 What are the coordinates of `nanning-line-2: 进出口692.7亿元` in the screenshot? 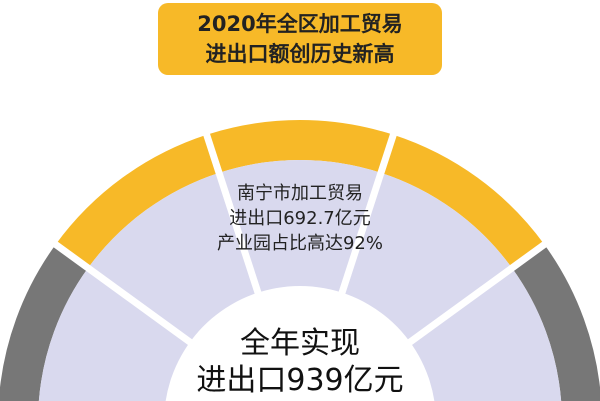 It's located at (300, 218).